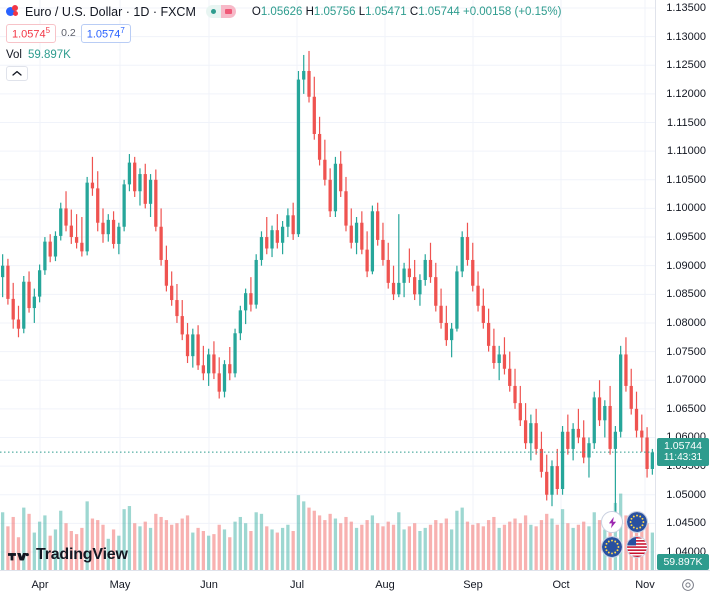  What do you see at coordinates (334, 11) in the screenshot?
I see `ohlc-high-value: 1.05756` at bounding box center [334, 11].